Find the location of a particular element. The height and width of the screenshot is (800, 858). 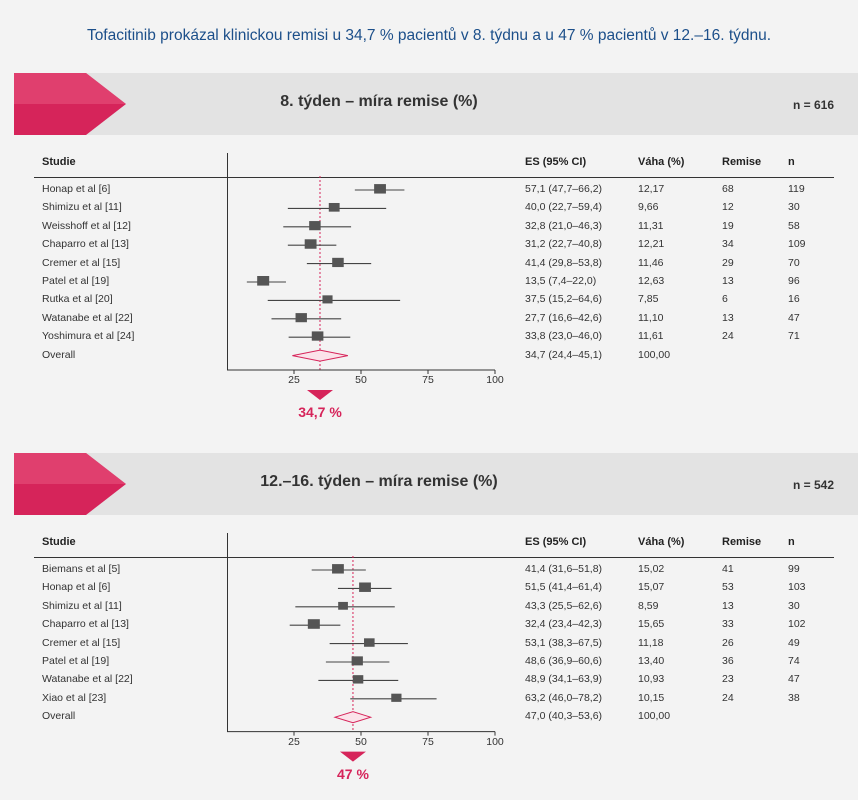

n-value: 103 is located at coordinates (797, 587).